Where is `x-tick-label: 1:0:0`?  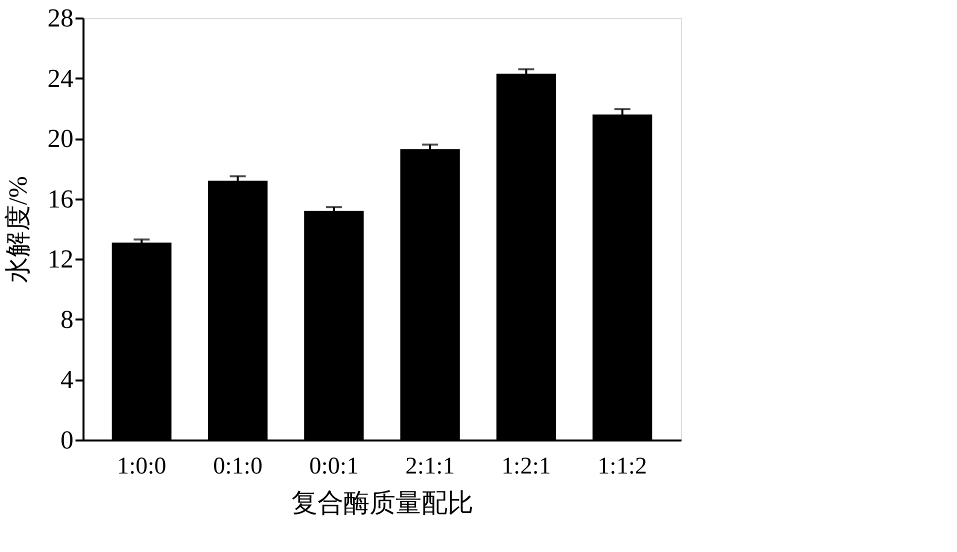
x-tick-label: 1:0:0 is located at coordinates (141, 467).